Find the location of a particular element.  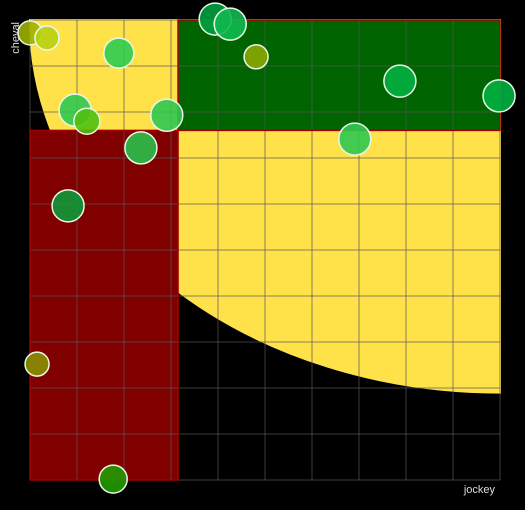

y-axis-label: cheval is located at coordinates (16, 38).